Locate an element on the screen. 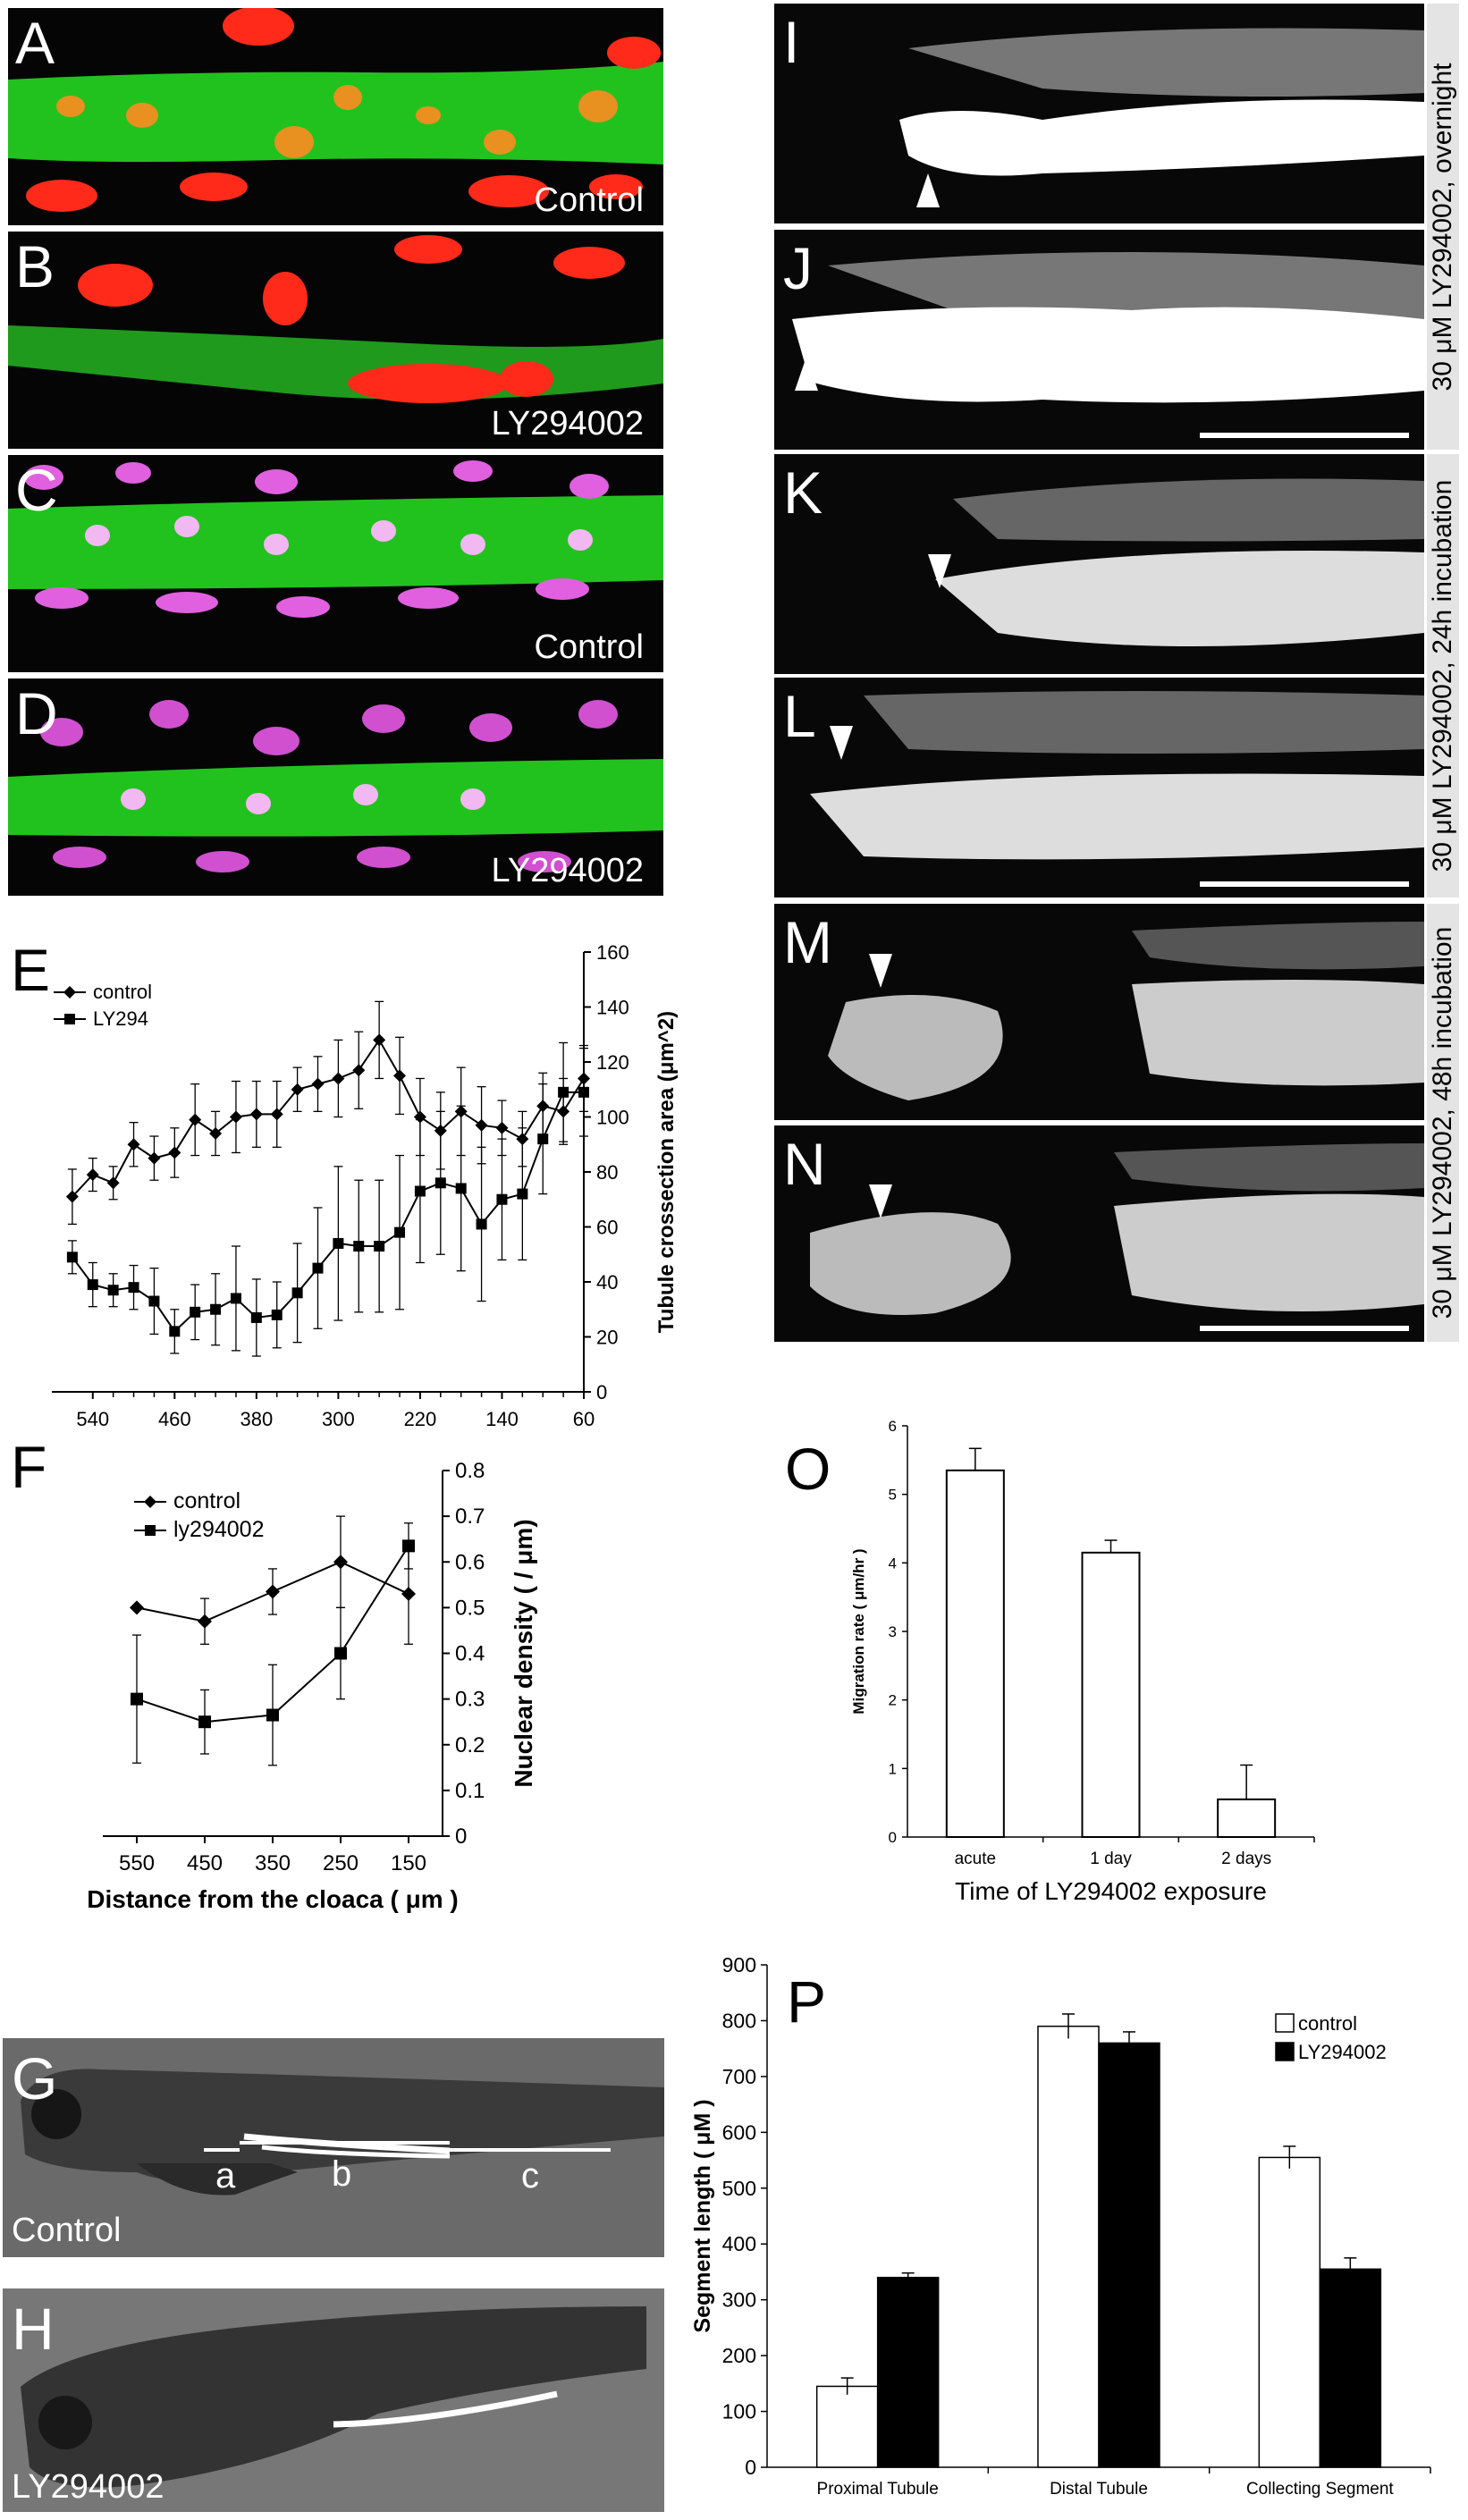  arrowhead-m is located at coordinates (880, 971).